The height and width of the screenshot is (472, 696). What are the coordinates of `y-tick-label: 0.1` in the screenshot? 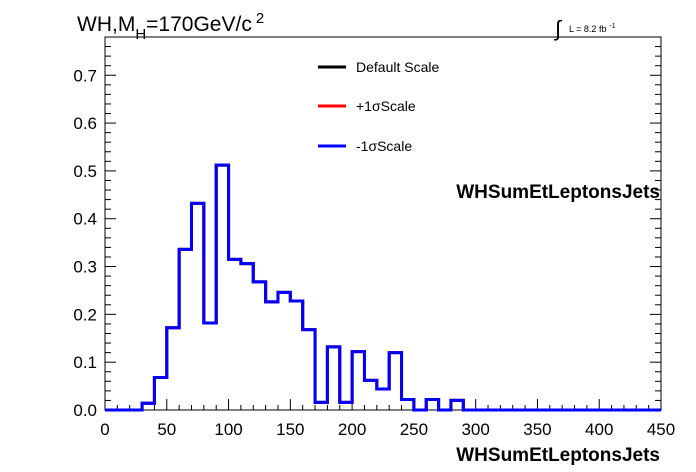 It's located at (85, 362).